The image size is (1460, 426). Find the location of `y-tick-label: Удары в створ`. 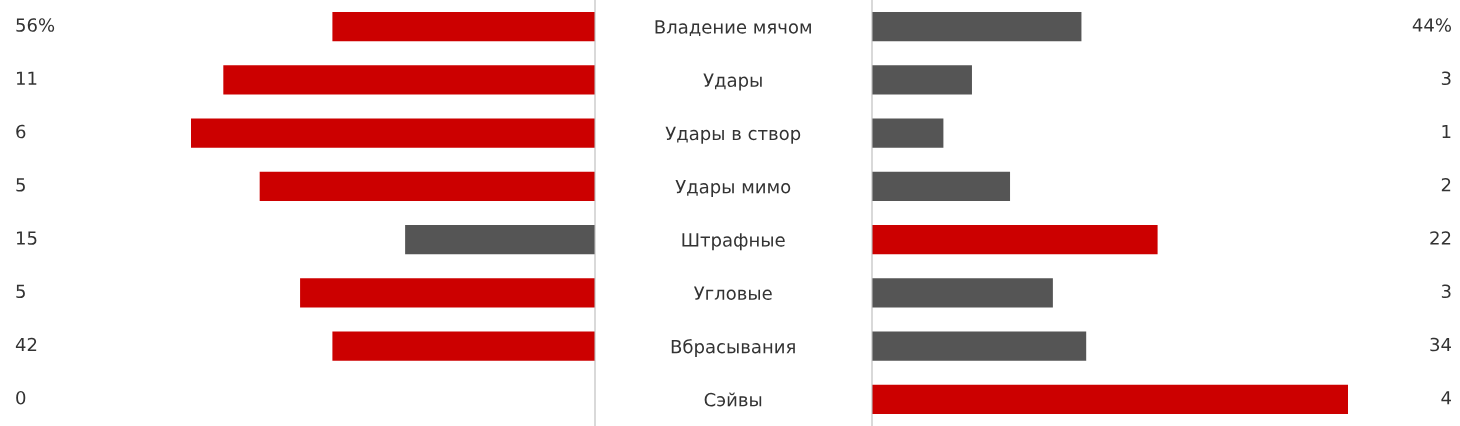

y-tick-label: Удары в створ is located at coordinates (733, 135).